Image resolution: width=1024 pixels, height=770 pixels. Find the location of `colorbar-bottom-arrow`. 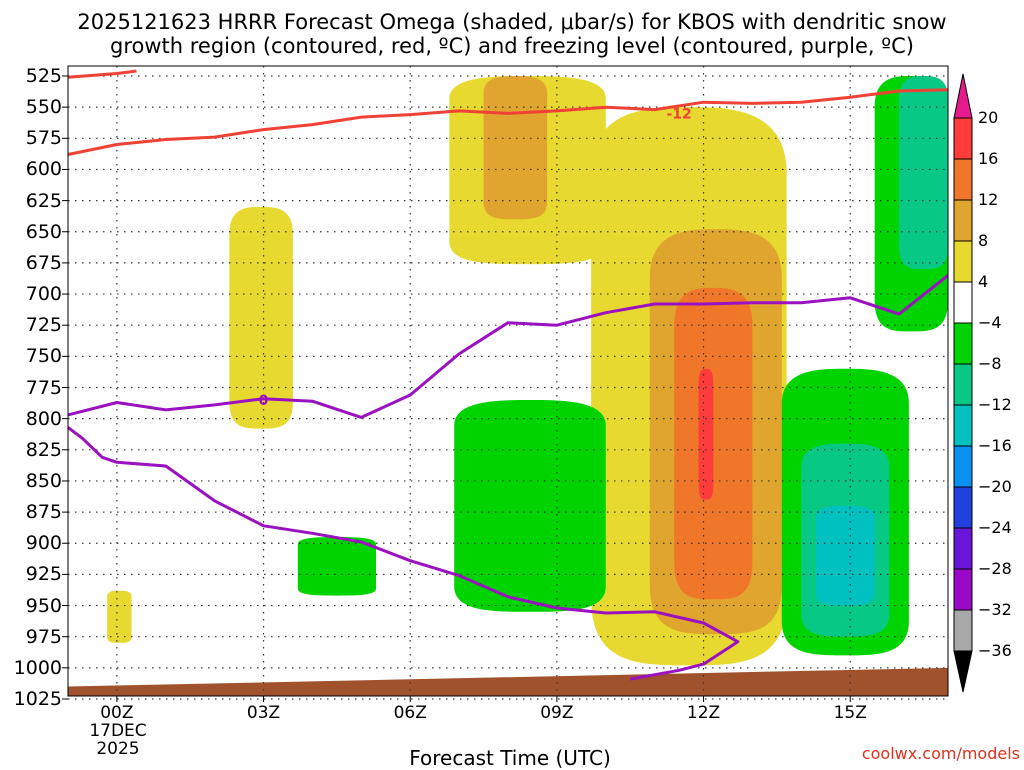

colorbar-bottom-arrow is located at coordinates (963, 671).